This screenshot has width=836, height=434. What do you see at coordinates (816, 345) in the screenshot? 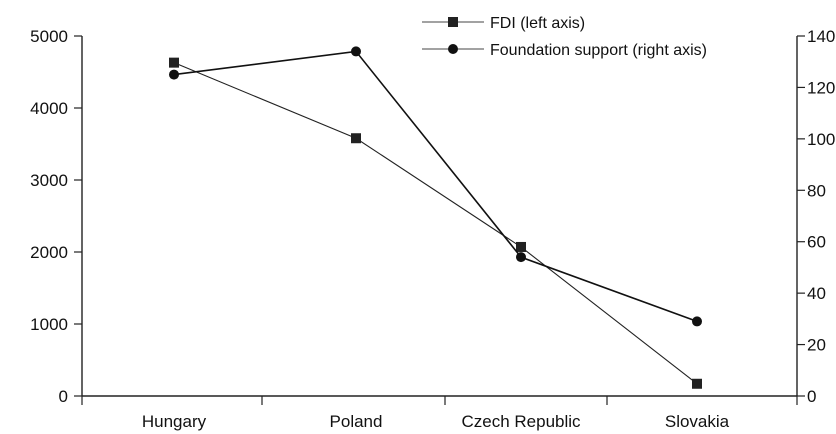
I see `right-y-tick-label-20: 20` at bounding box center [816, 345].